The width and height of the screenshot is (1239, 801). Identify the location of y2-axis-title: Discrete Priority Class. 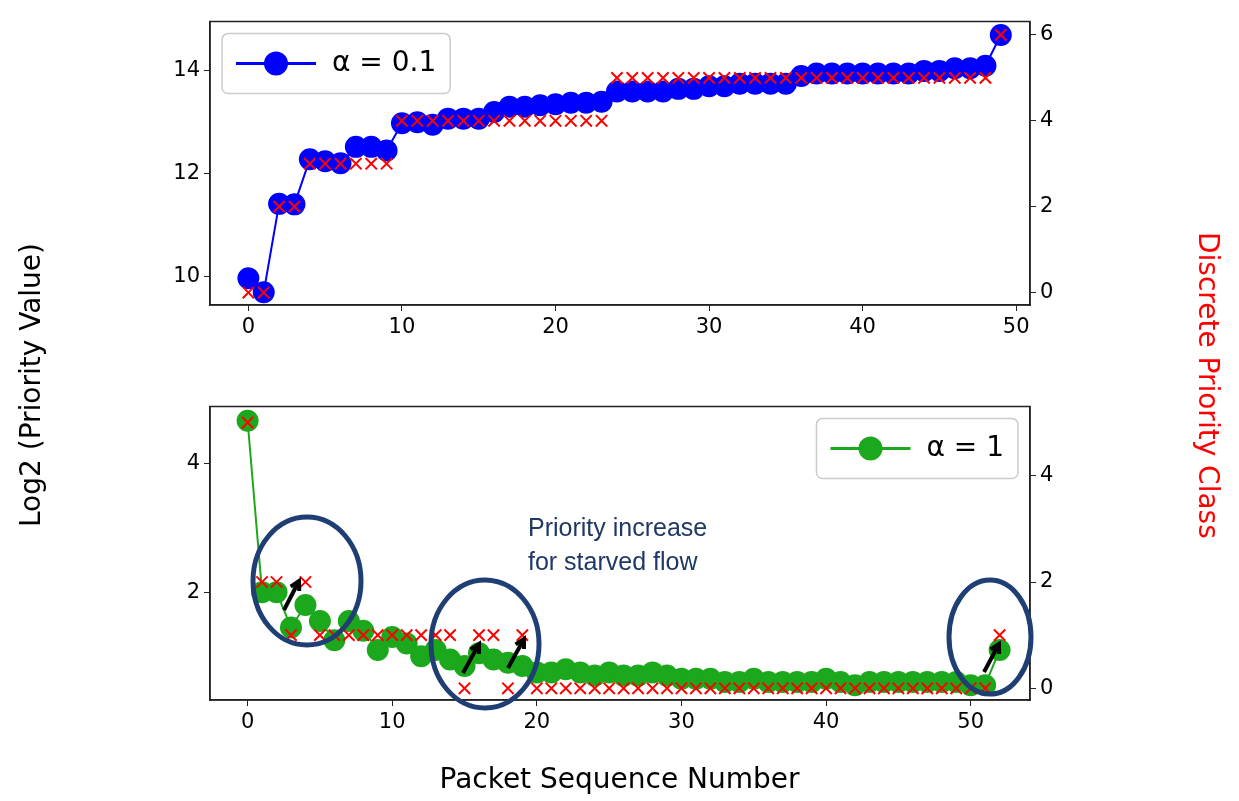
(1208, 385).